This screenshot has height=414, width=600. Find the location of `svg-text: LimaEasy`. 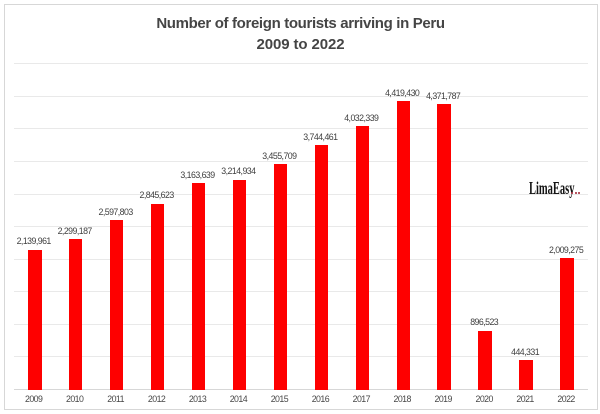

svg-text: LimaEasy is located at coordinates (552, 188).